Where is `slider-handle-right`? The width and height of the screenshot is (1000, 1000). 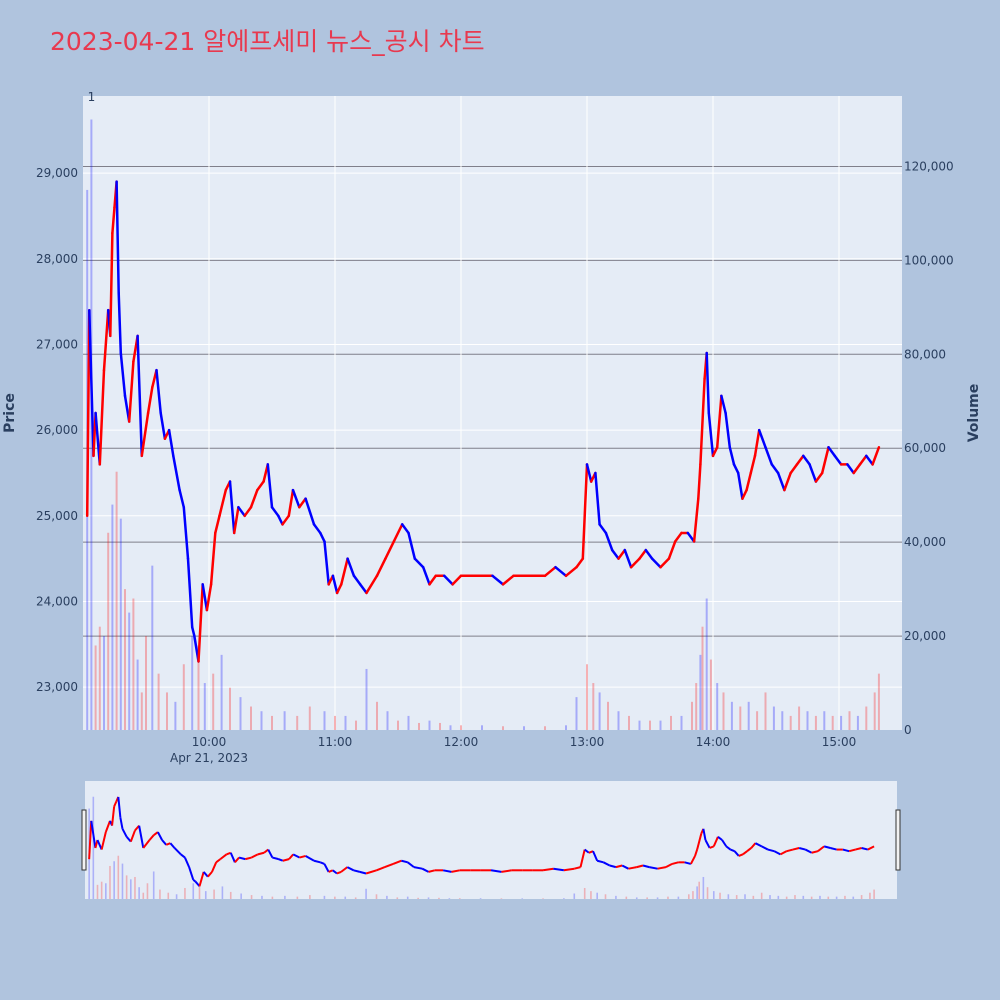
slider-handle-right is located at coordinates (898, 840).